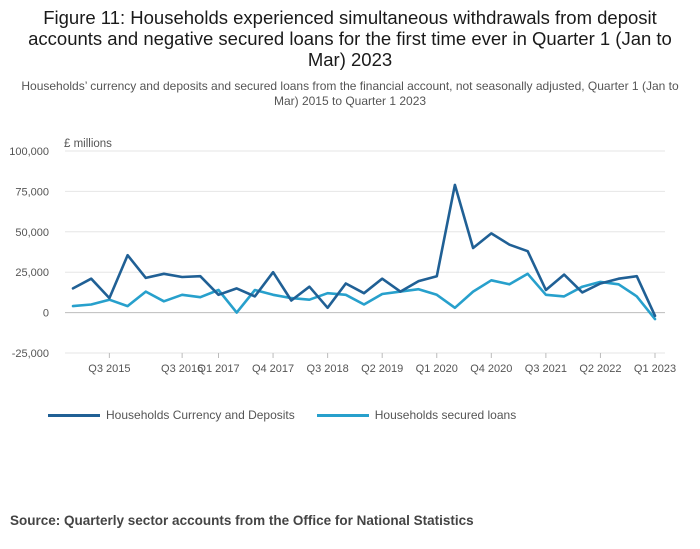  Describe the element at coordinates (655, 369) in the screenshot. I see `x-tick-label: Q1 2023` at that location.